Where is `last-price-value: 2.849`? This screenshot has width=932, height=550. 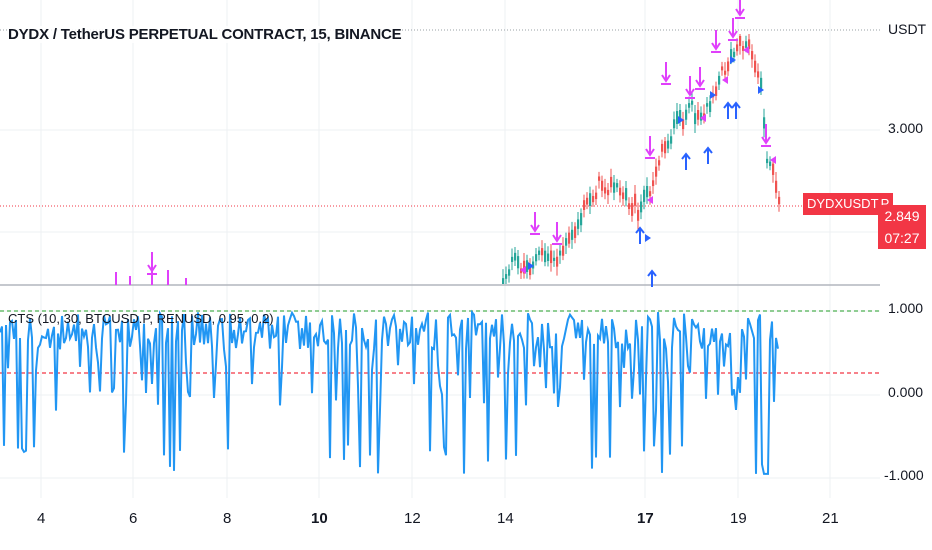
last-price-value: 2.849 is located at coordinates (902, 216).